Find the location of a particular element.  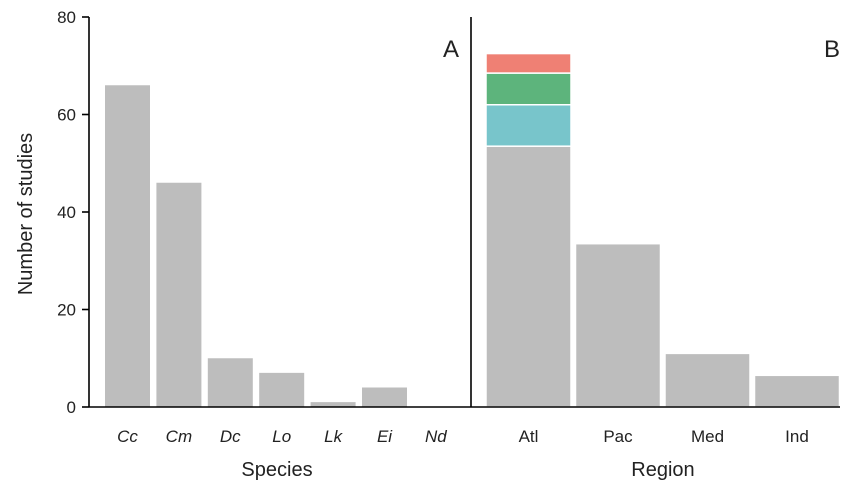

panel-label-b: B is located at coordinates (832, 49).